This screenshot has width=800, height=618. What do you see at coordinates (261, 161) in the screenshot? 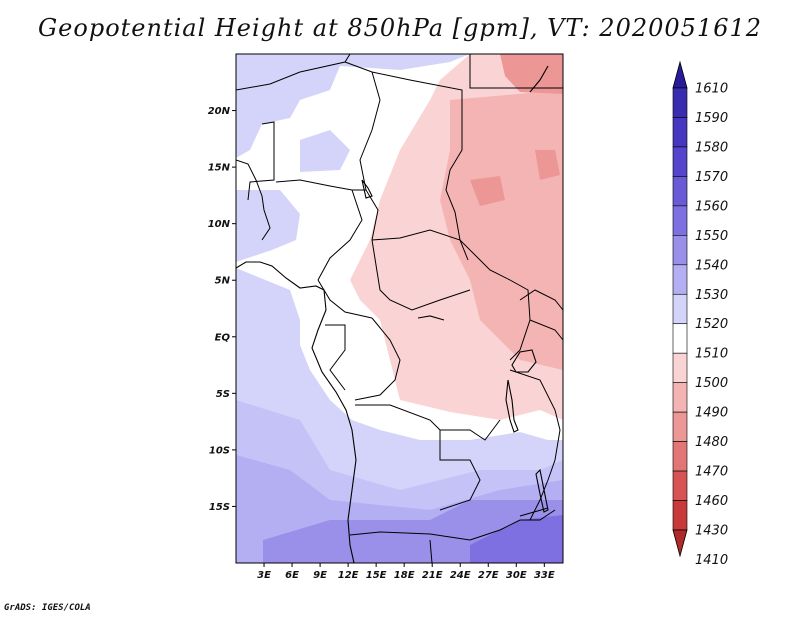
I see `border-mali-niger` at bounding box center [261, 161].